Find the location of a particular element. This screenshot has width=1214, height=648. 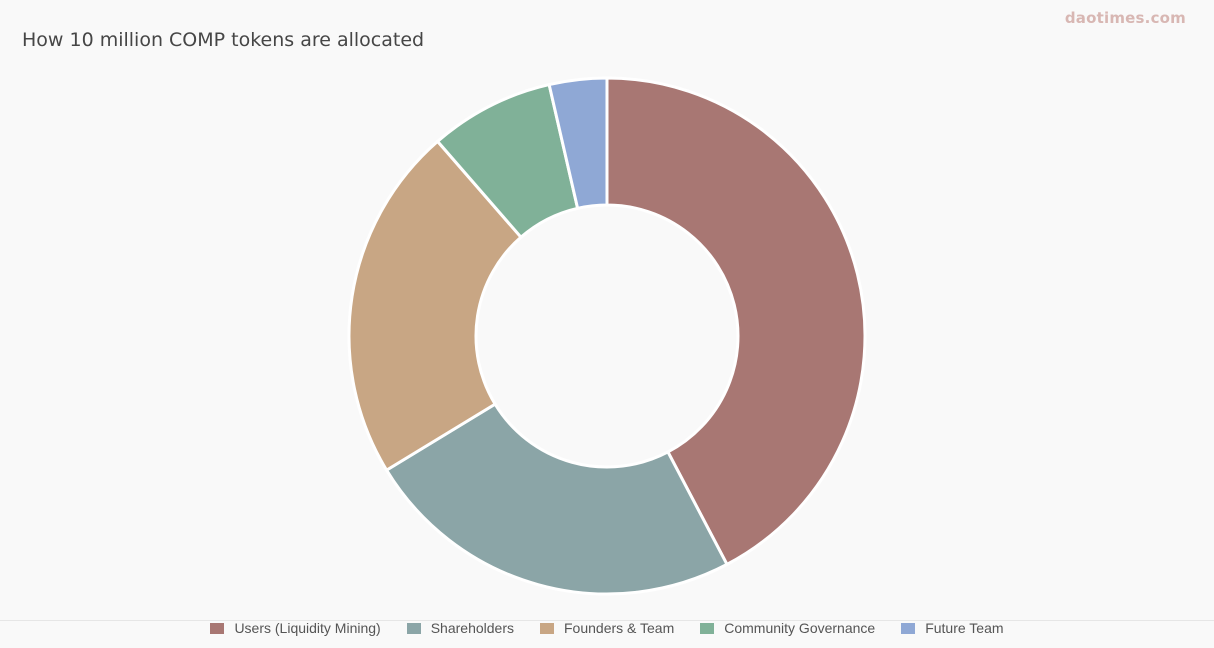

legend-item-1: Shareholders is located at coordinates (460, 628).